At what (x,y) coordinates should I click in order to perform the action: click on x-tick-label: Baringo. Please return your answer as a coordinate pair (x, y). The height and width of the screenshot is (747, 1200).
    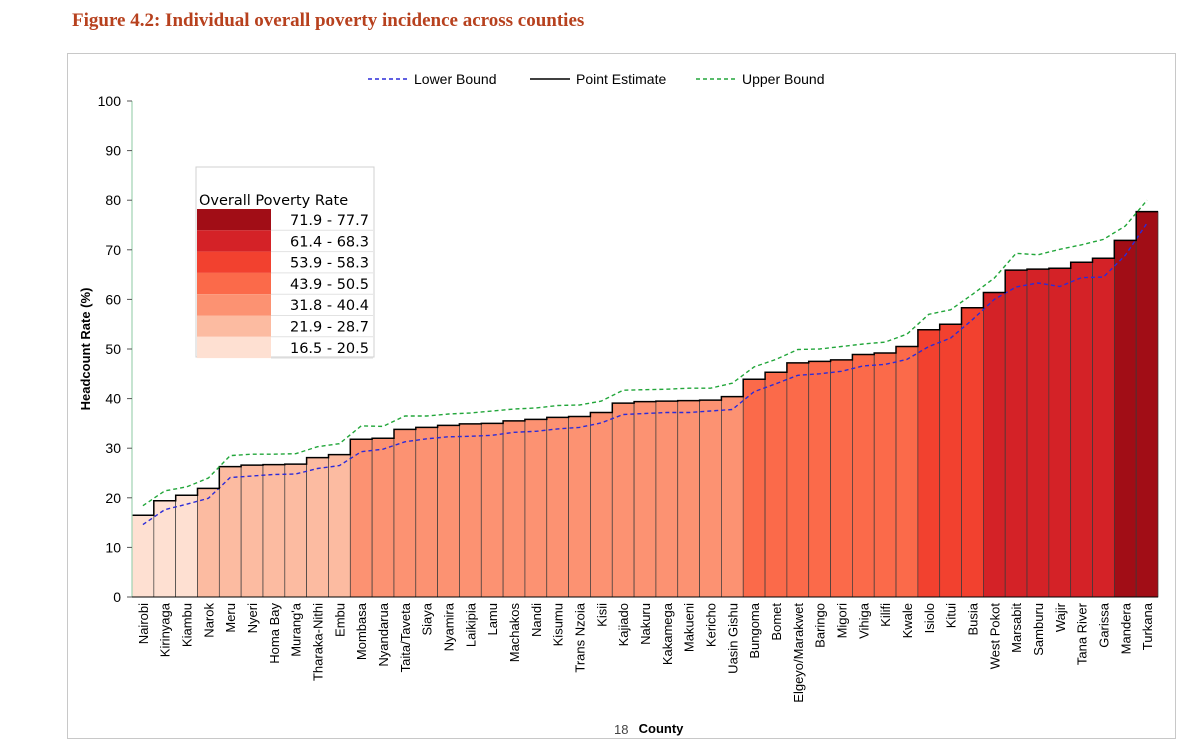
    Looking at the image, I should click on (820, 625).